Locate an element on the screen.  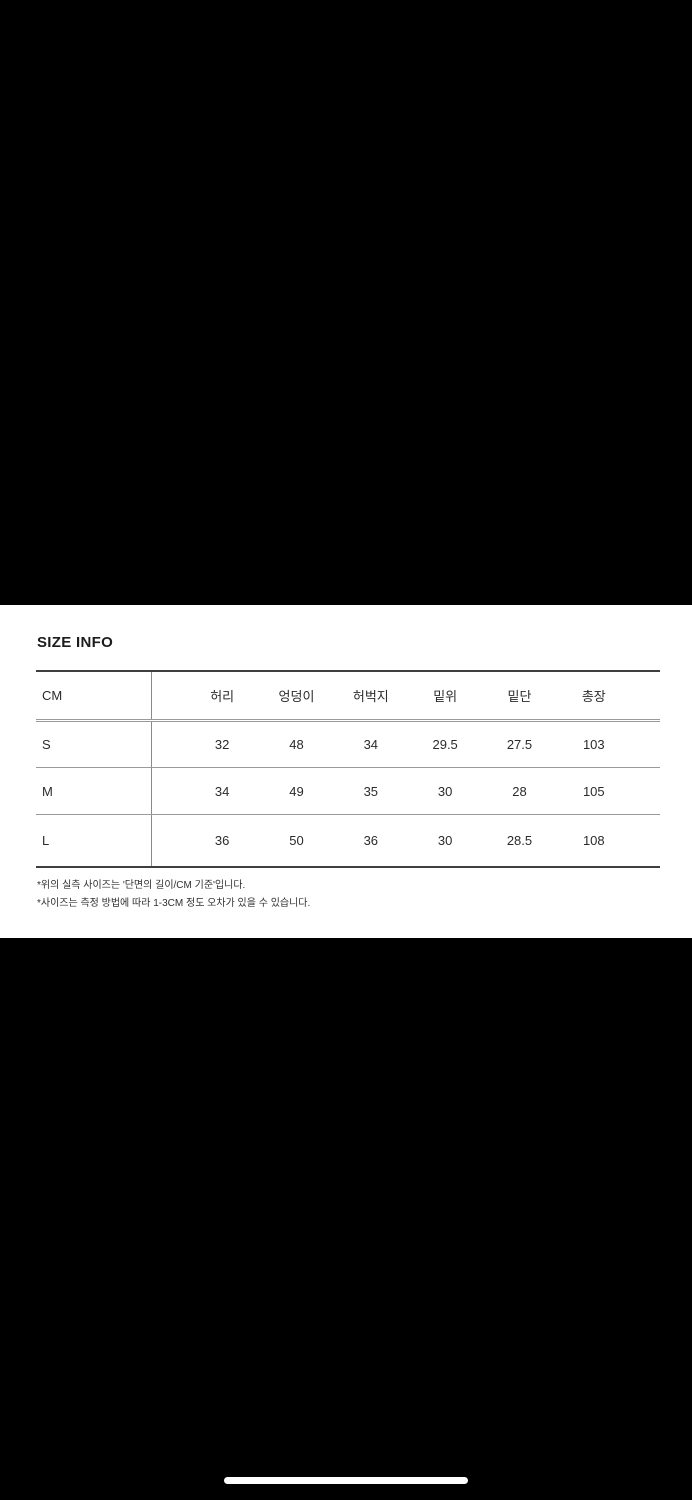
measurement-cell: 103 is located at coordinates (593, 744).